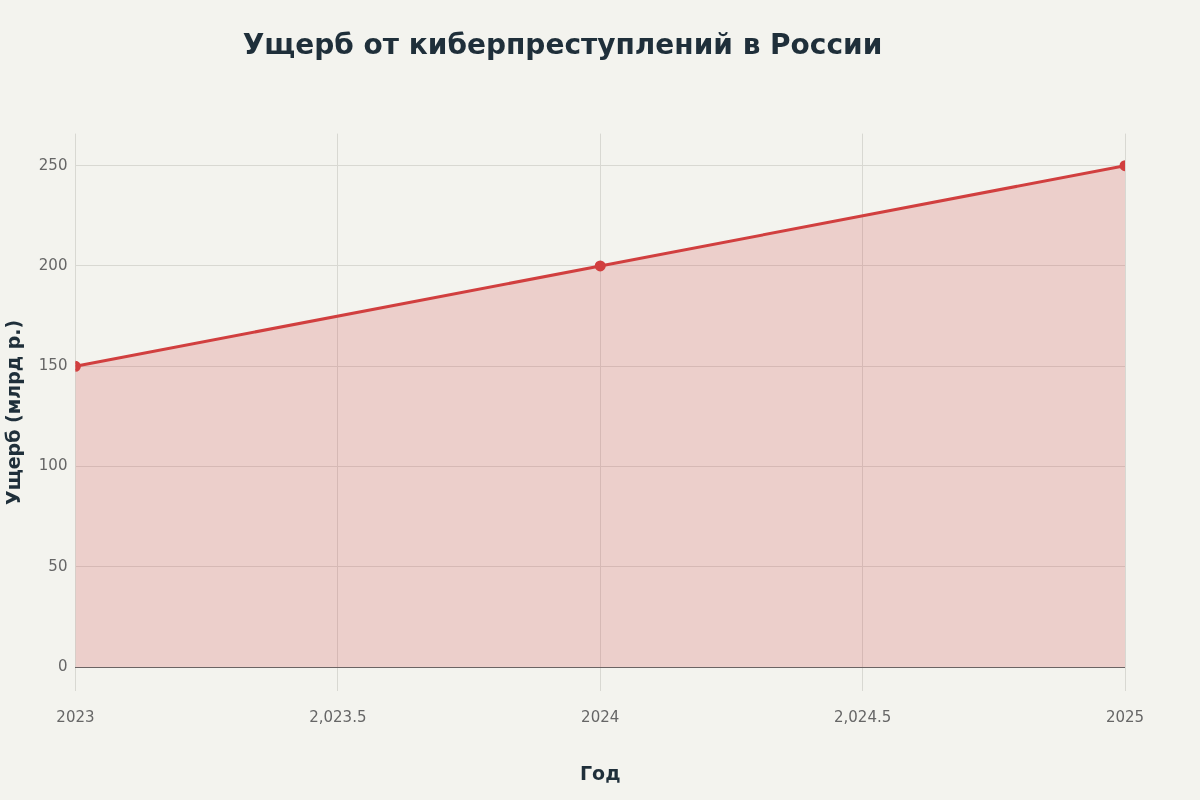 The height and width of the screenshot is (800, 1200). What do you see at coordinates (862, 717) in the screenshot?
I see `x-tick-label: 2,024.5` at bounding box center [862, 717].